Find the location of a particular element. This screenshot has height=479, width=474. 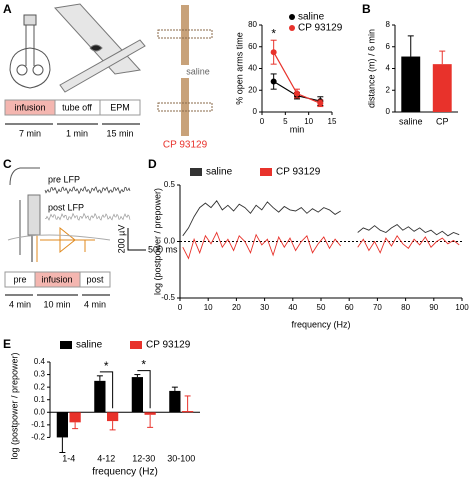

x-tick-label: 1-4 is located at coordinates (68, 458).